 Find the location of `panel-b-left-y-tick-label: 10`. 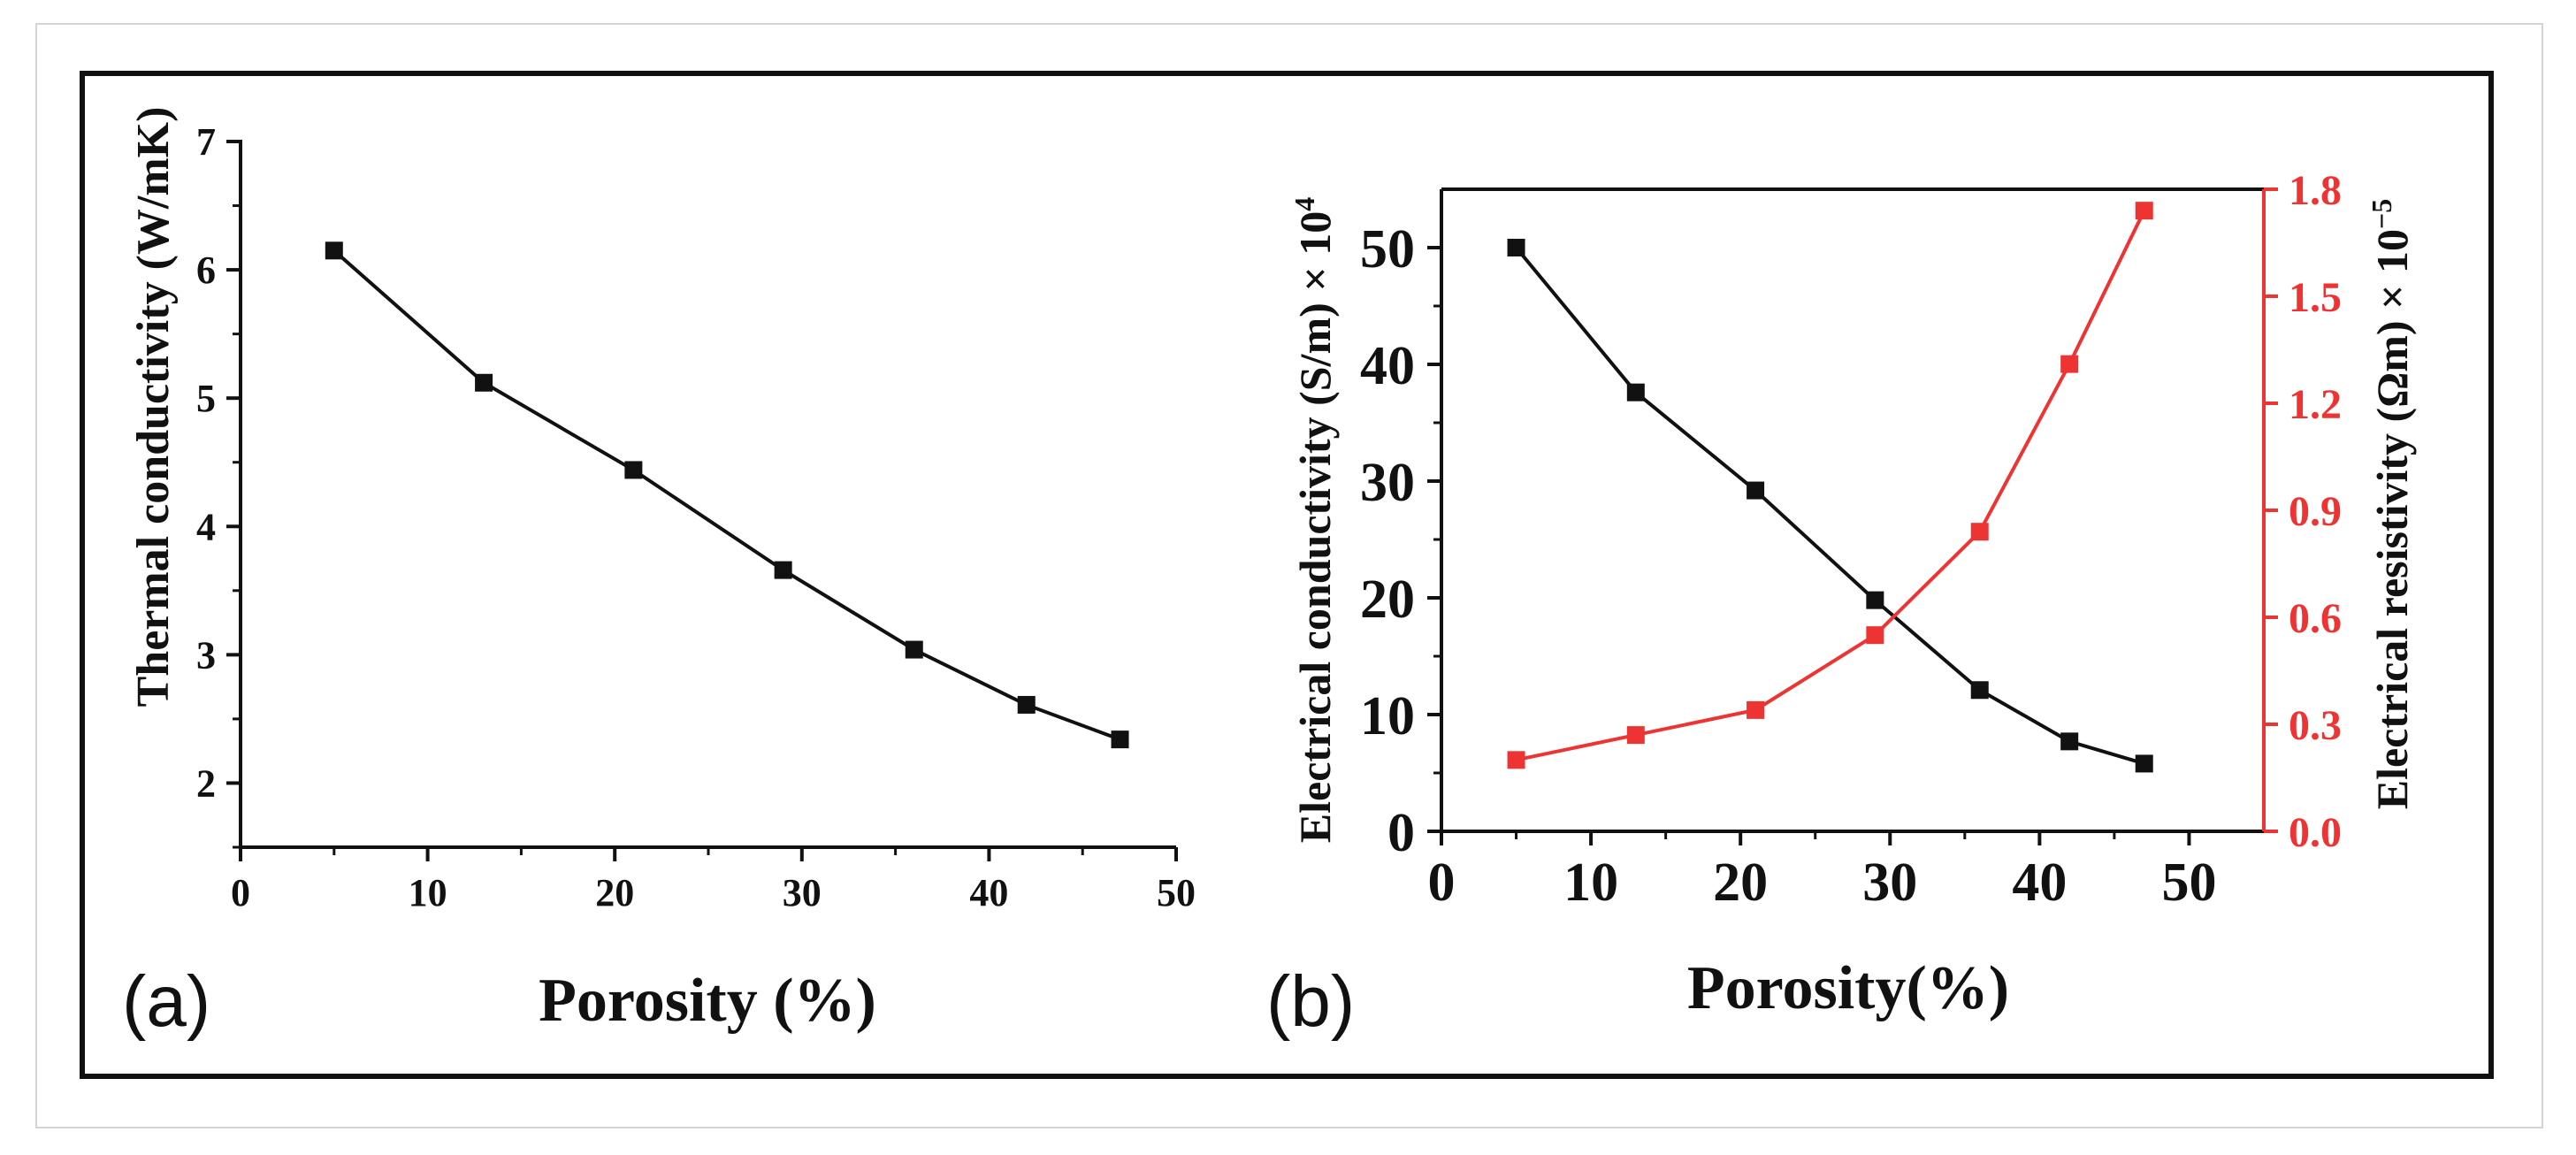

panel-b-left-y-tick-label: 10 is located at coordinates (1388, 716).